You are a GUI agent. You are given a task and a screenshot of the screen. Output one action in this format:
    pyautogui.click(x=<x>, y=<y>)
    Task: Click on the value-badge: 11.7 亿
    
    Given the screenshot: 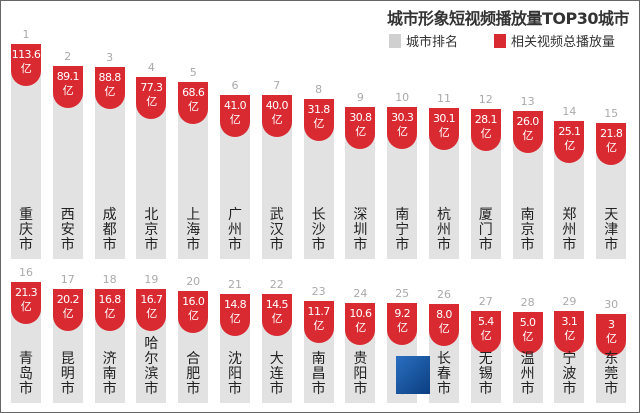 What is the action you would take?
    pyautogui.click(x=318, y=322)
    